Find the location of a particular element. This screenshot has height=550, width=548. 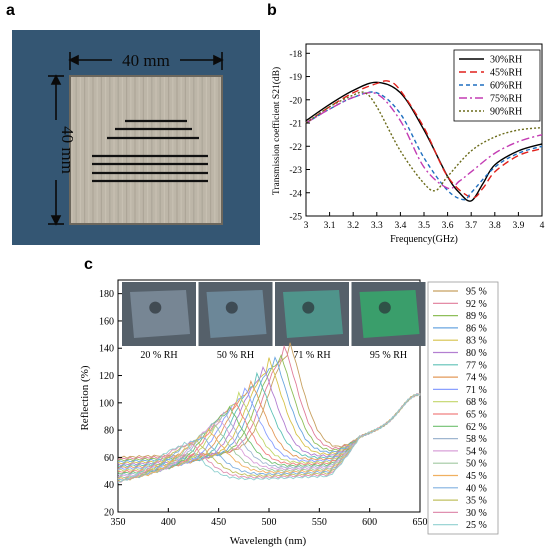

reflection-legend-label: 86 % is located at coordinates (476, 328).